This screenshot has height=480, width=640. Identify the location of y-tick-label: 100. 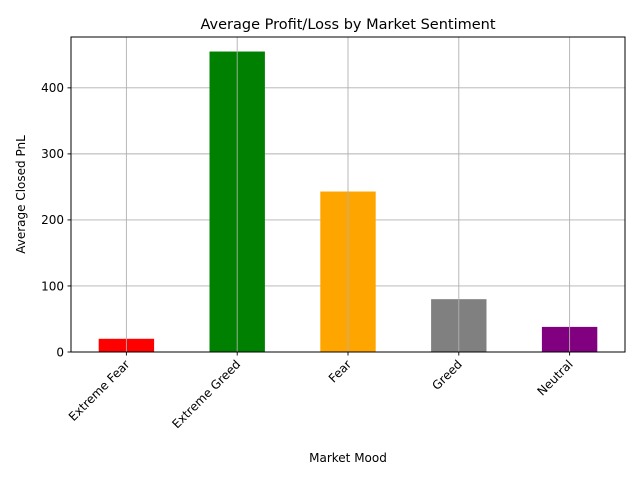
(52, 286).